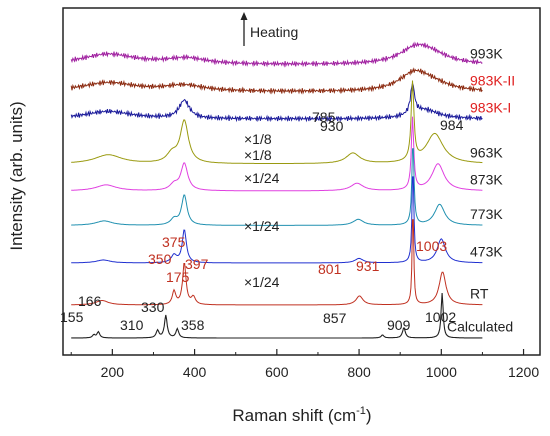 Image resolution: width=550 pixels, height=436 pixels. I want to click on series-label: 873K, so click(486, 180).